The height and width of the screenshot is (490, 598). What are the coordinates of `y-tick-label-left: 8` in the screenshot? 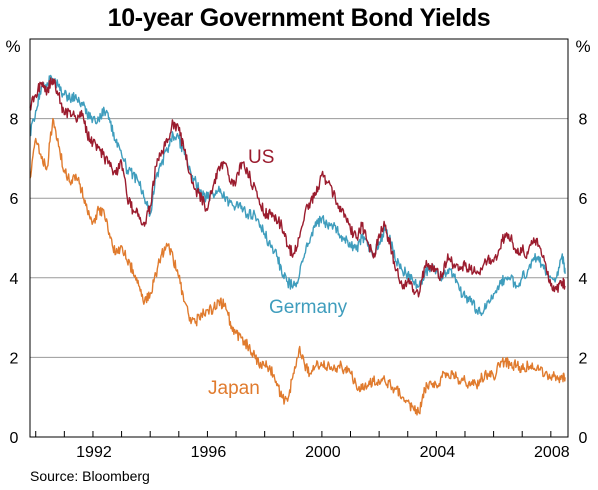 It's located at (14, 120).